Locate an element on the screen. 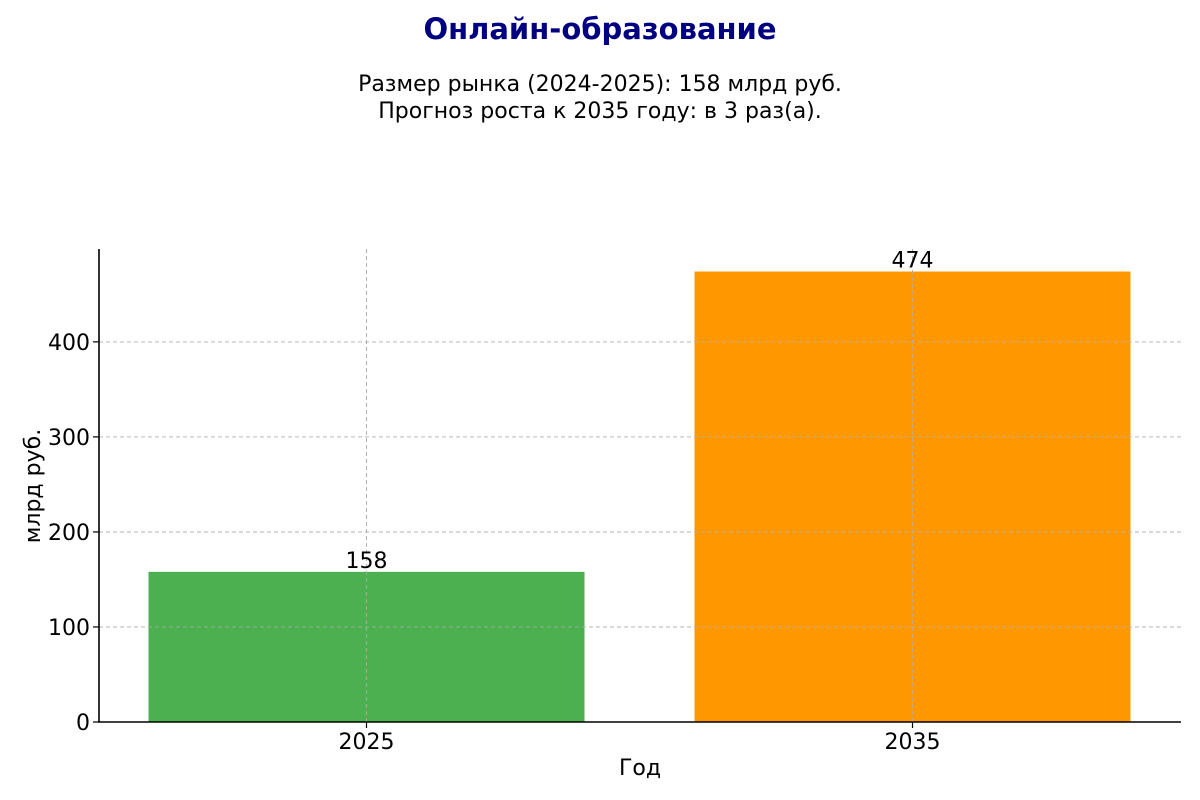 The width and height of the screenshot is (1200, 800). chart-subtitle-growth-forecast: Прогноз роста к 2035 году: в 3 раз(а). is located at coordinates (600, 111).